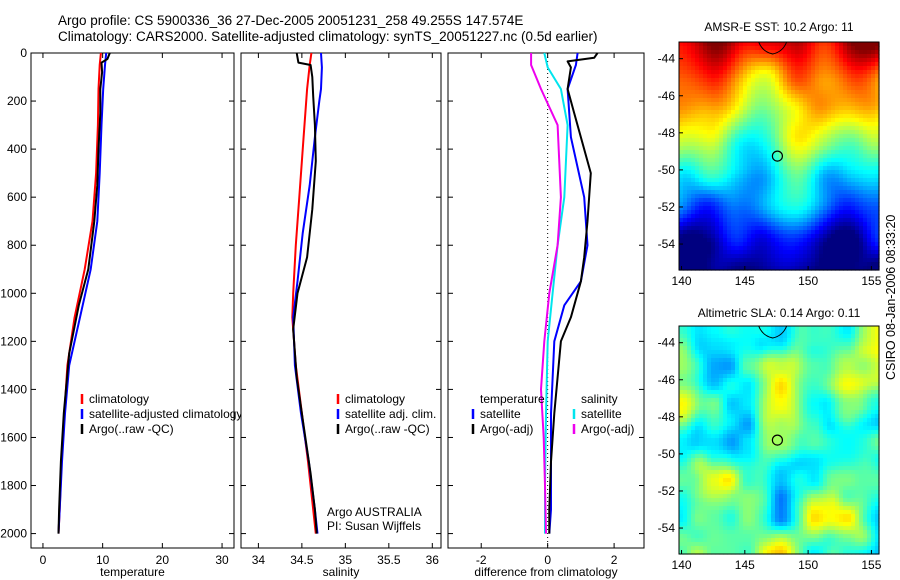  Describe the element at coordinates (387, 429) in the screenshot. I see `salinity-legend-label: Argo(..raw -QC)` at that location.